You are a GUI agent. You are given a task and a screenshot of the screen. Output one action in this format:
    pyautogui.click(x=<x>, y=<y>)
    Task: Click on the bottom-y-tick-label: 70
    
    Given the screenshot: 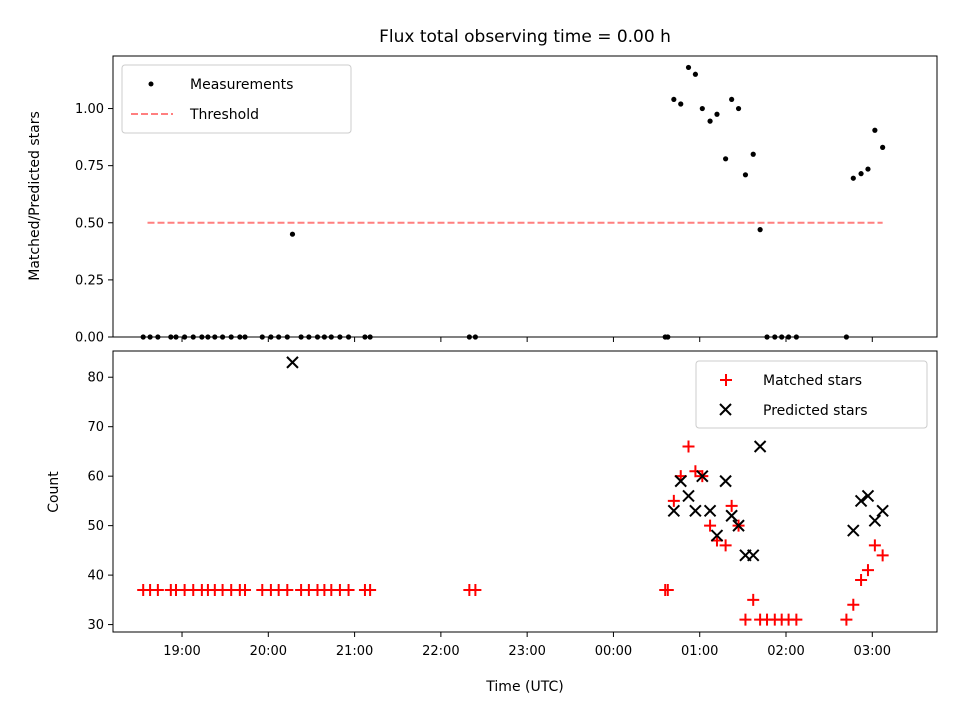 What is the action you would take?
    pyautogui.click(x=95, y=427)
    